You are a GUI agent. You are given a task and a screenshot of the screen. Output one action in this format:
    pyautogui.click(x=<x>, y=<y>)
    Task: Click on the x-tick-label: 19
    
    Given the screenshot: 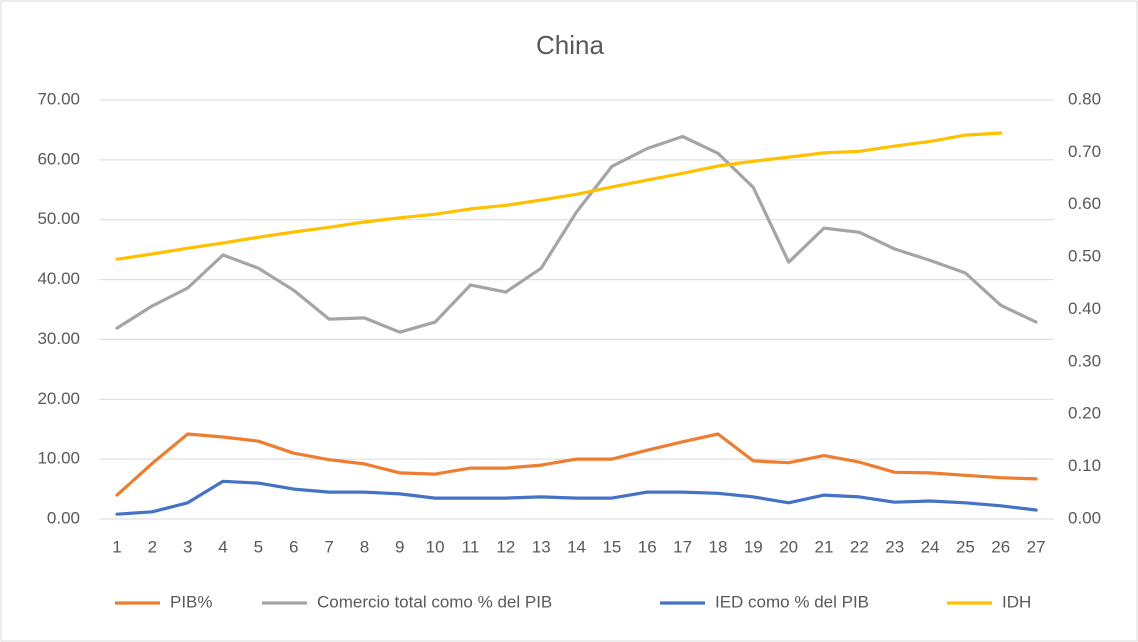 What is the action you would take?
    pyautogui.click(x=753, y=546)
    